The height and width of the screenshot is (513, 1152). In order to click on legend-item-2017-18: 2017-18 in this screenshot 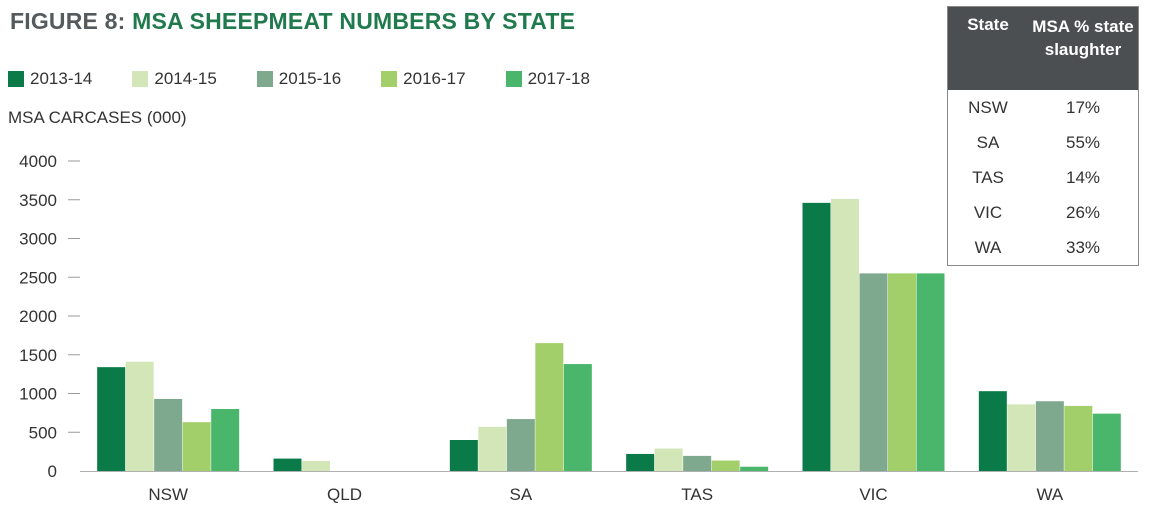, I will do `click(547, 79)`.